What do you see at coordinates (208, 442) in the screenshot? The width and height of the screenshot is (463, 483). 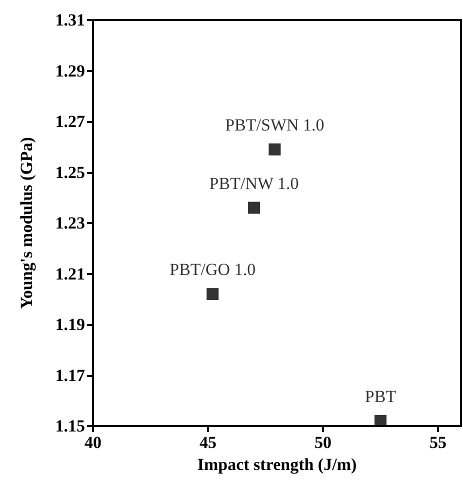 I see `x-tick-label: 45` at bounding box center [208, 442].